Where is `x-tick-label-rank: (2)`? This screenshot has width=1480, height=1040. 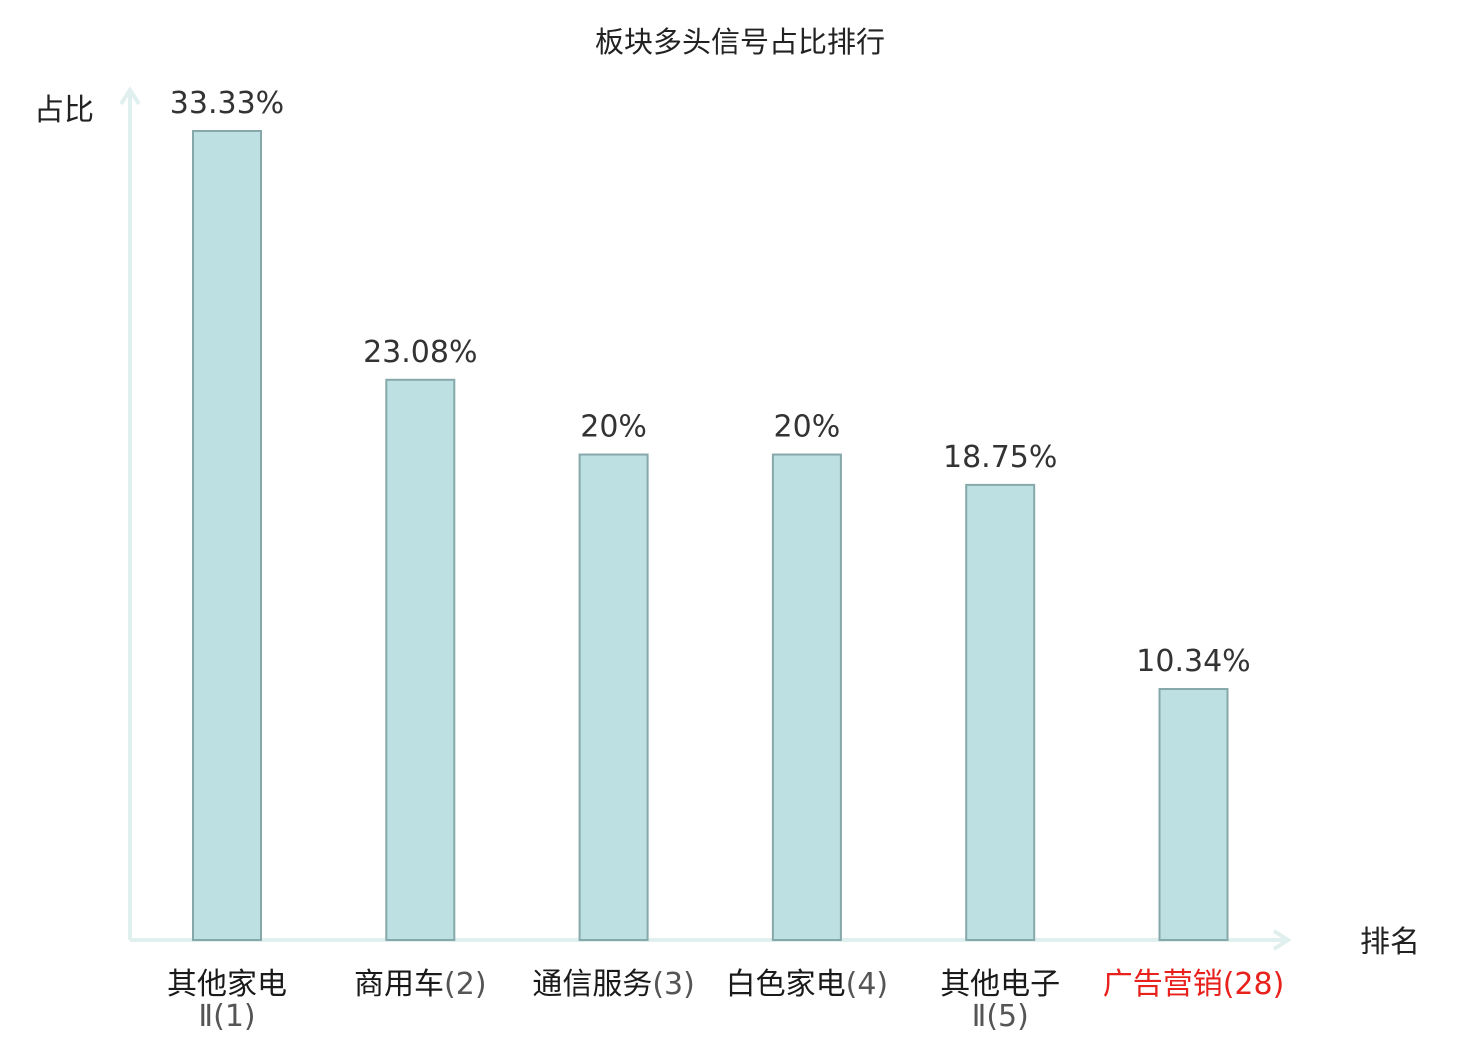
x-tick-label-rank: (2) is located at coordinates (465, 984).